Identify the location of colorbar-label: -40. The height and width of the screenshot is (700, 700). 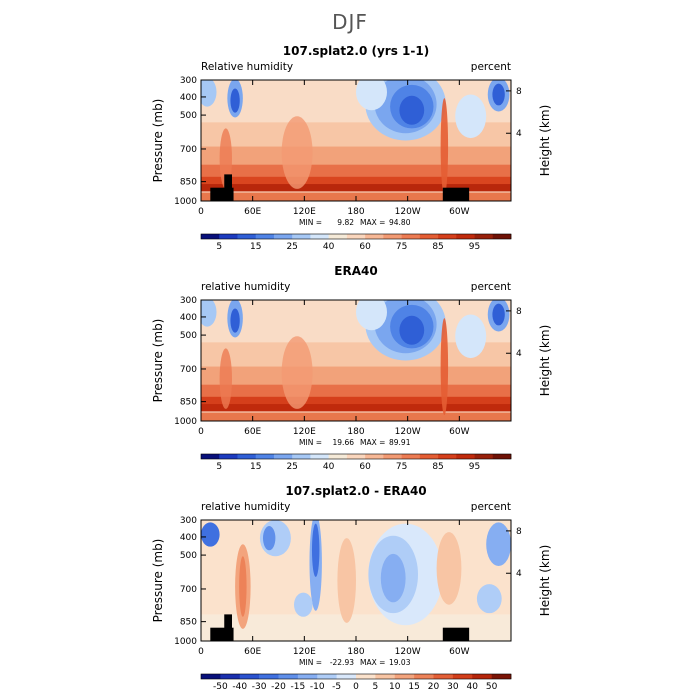
(239, 687).